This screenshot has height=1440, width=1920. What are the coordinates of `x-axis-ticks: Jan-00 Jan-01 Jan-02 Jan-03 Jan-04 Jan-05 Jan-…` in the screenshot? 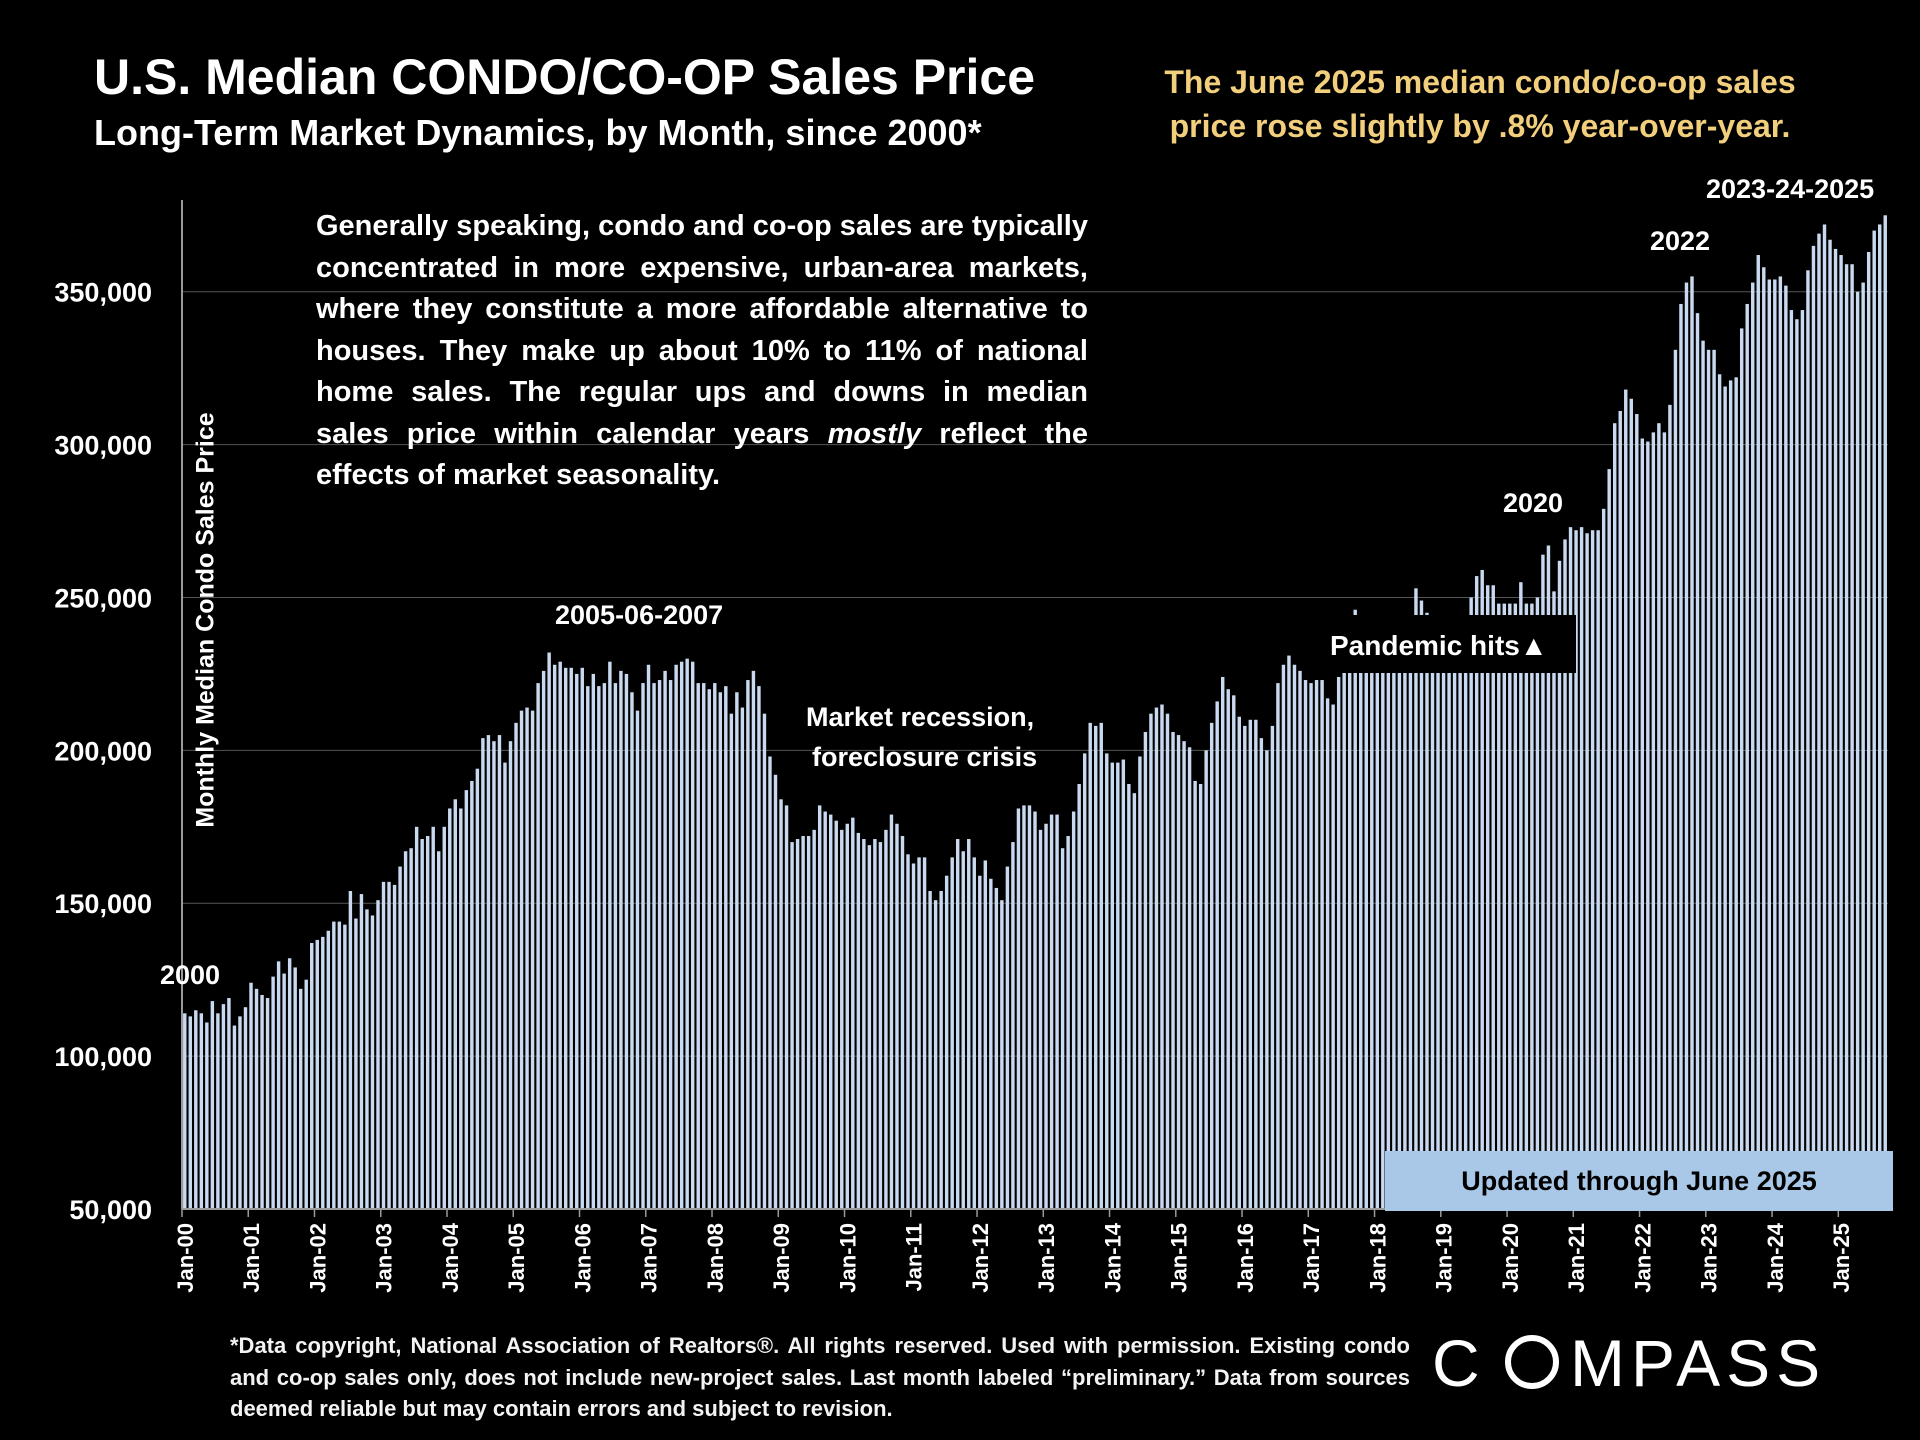 It's located at (1013, 1251).